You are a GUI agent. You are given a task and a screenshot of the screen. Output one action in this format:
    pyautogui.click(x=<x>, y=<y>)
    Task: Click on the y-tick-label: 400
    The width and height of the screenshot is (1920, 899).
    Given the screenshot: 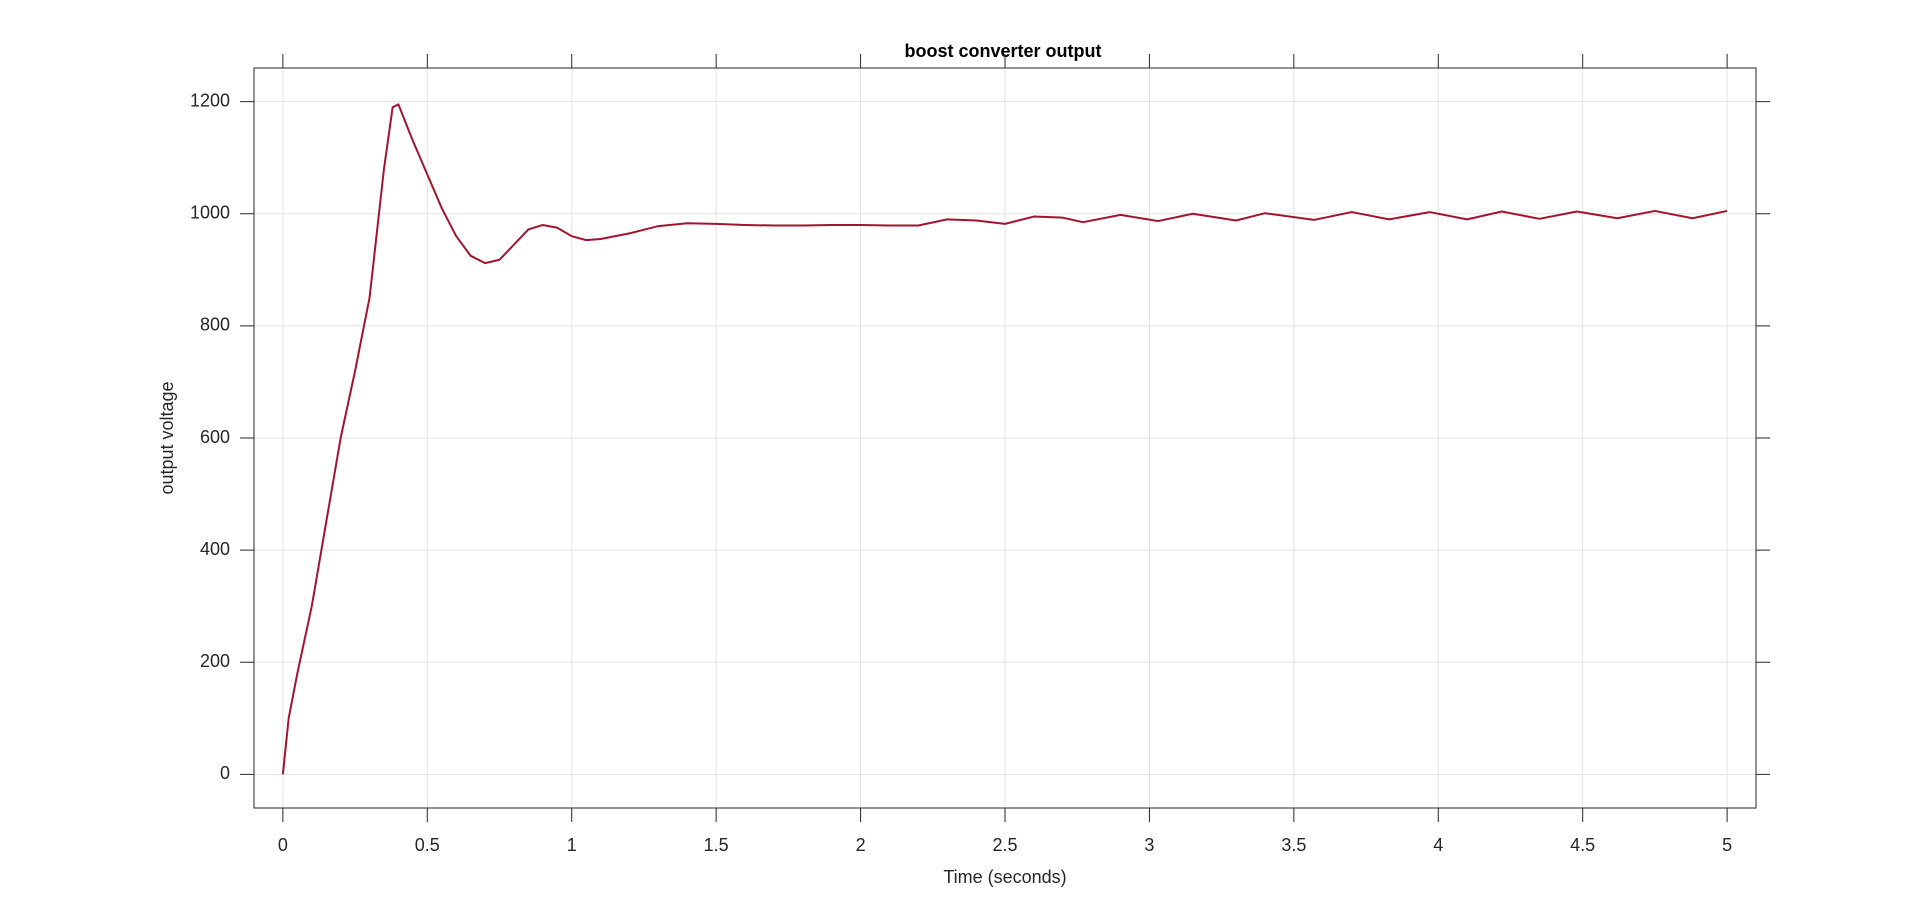 What is the action you would take?
    pyautogui.click(x=215, y=549)
    